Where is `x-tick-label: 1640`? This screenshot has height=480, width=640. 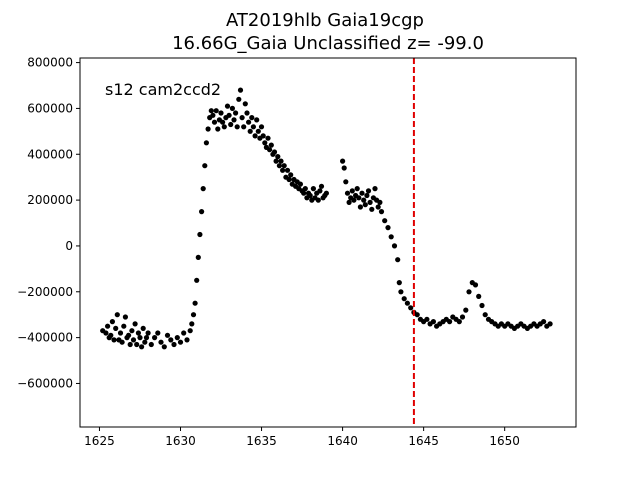 x-tick-label: 1640 is located at coordinates (342, 441).